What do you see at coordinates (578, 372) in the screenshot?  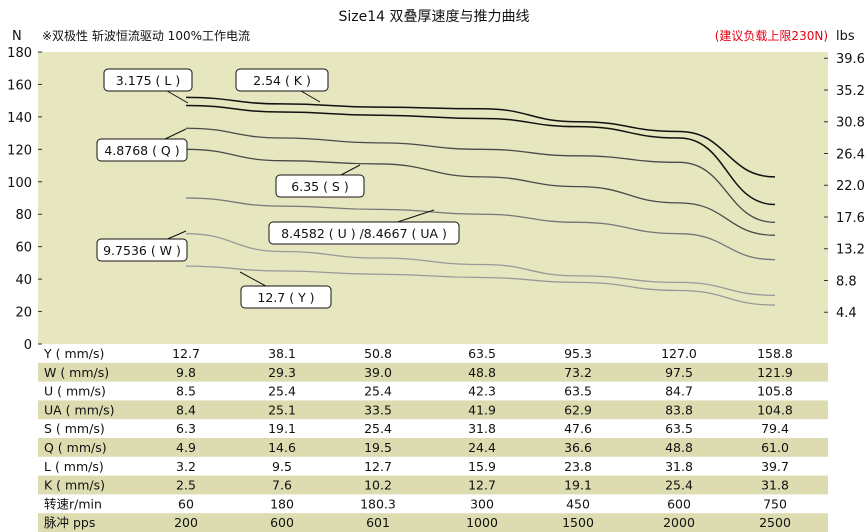 I see `table-cell: 73.2` at bounding box center [578, 372].